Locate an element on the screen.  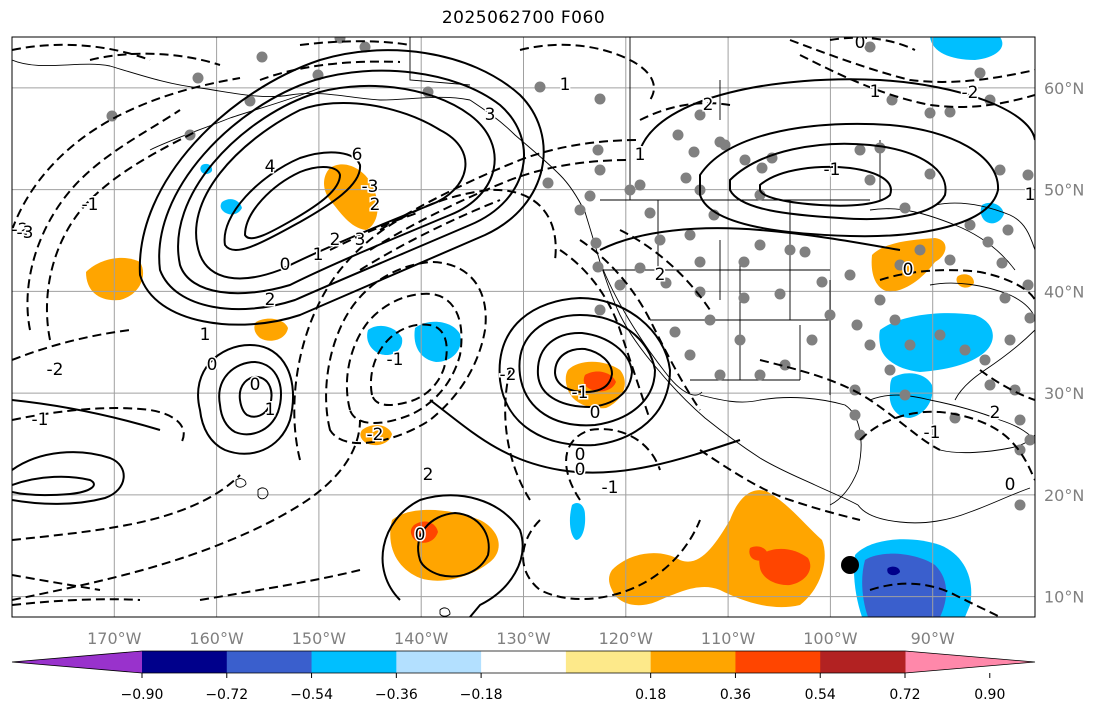
contour-label: 3 is located at coordinates (490, 115).